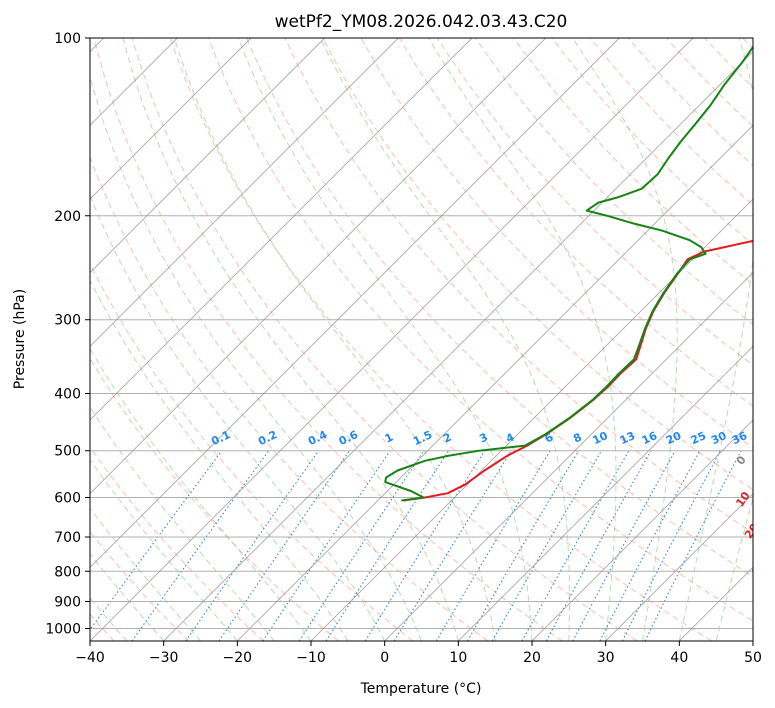  I want to click on y-tick-label: 800, so click(67, 572).